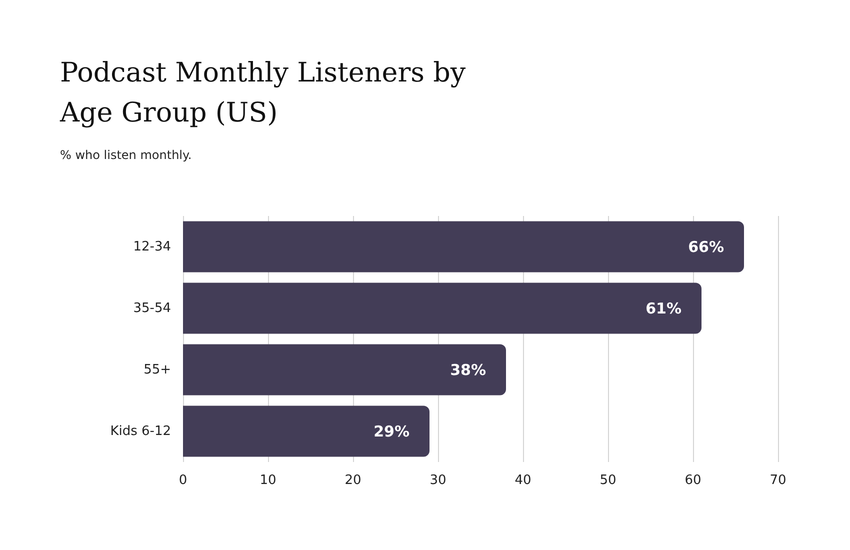 This screenshot has width=850, height=550. I want to click on x-tick-label: 0, so click(183, 480).